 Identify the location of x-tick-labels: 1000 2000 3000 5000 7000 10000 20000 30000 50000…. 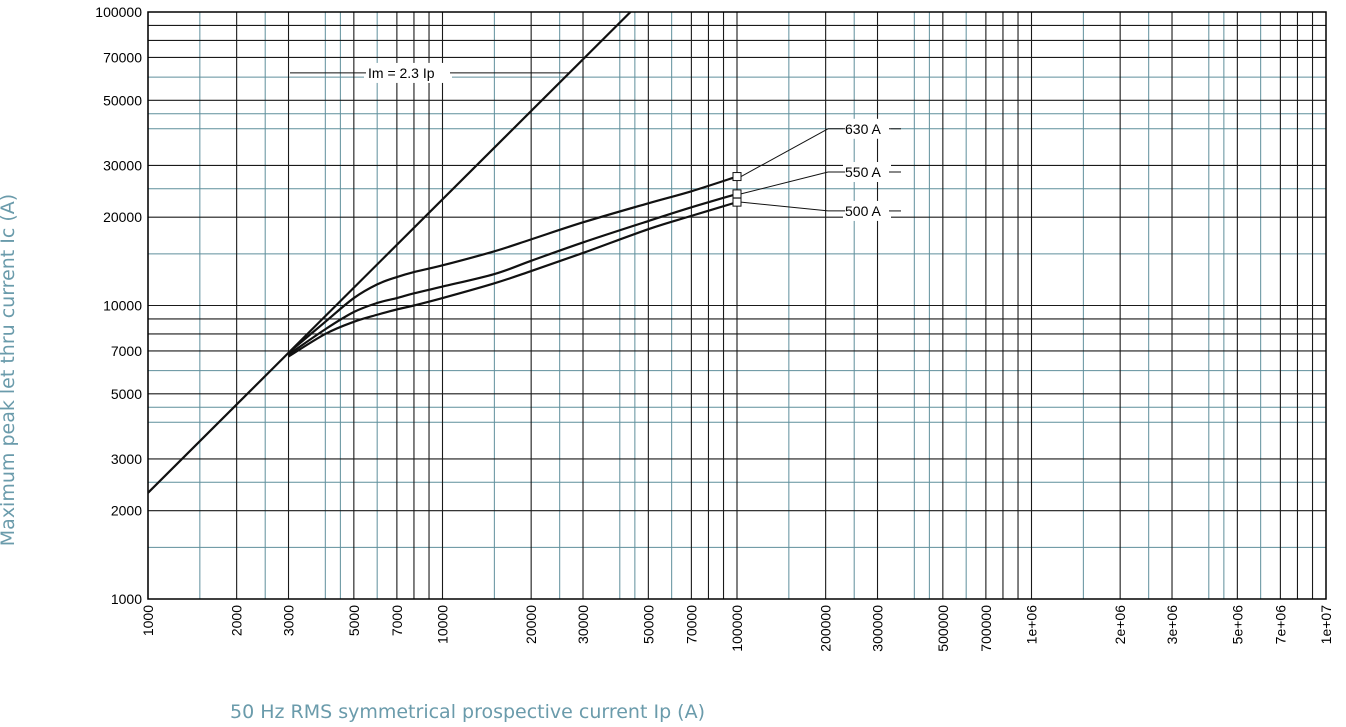
(737, 628).